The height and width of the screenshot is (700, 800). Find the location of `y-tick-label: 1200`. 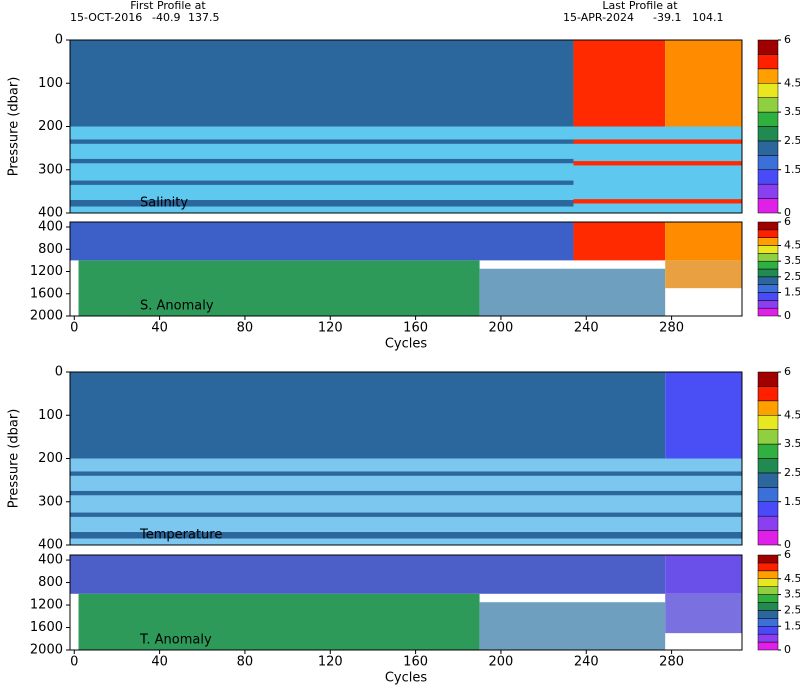

y-tick-label: 1200 is located at coordinates (46, 605).